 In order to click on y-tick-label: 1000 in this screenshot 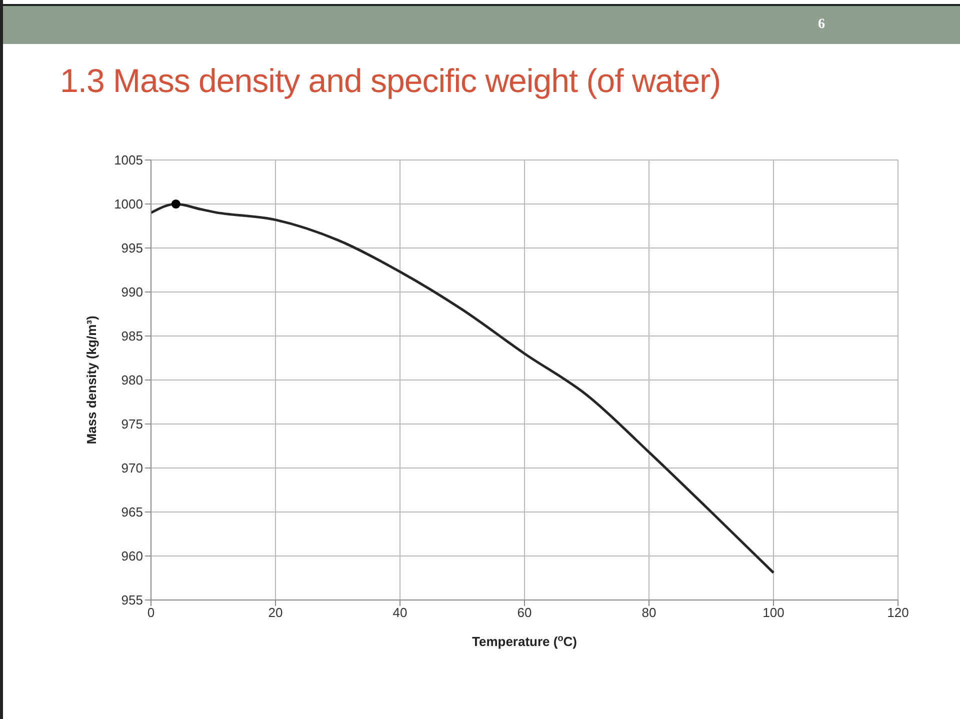, I will do `click(128, 204)`.